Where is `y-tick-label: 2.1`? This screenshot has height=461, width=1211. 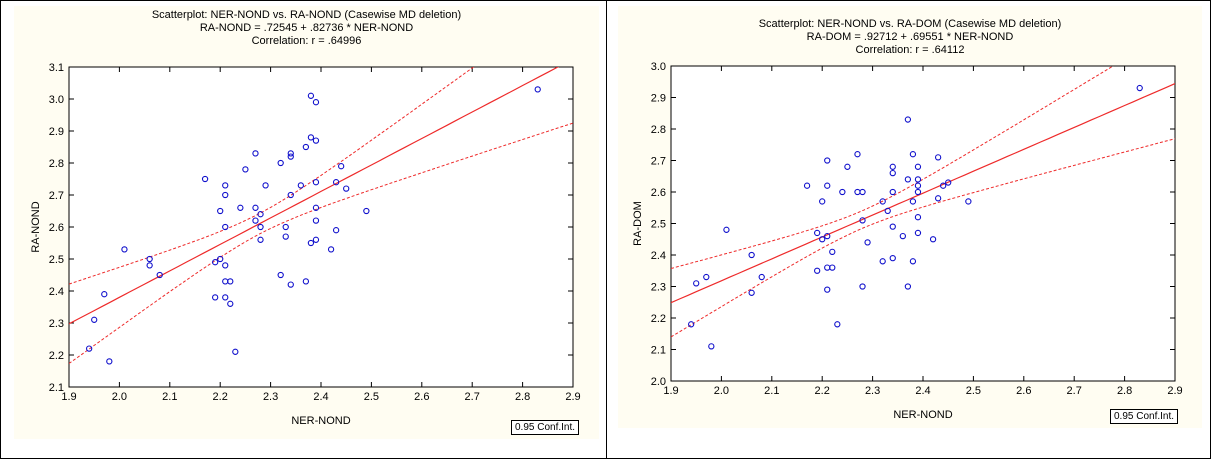
y-tick-label: 2.1 is located at coordinates (56, 388).